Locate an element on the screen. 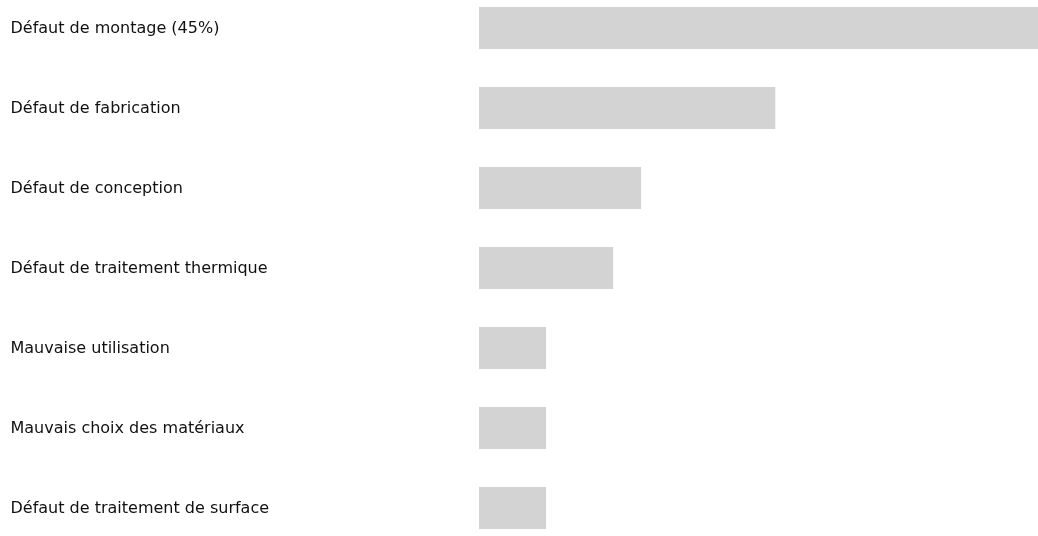 This screenshot has height=536, width=1038. y-tick-label: Défaut de traitement thermique is located at coordinates (139, 267).